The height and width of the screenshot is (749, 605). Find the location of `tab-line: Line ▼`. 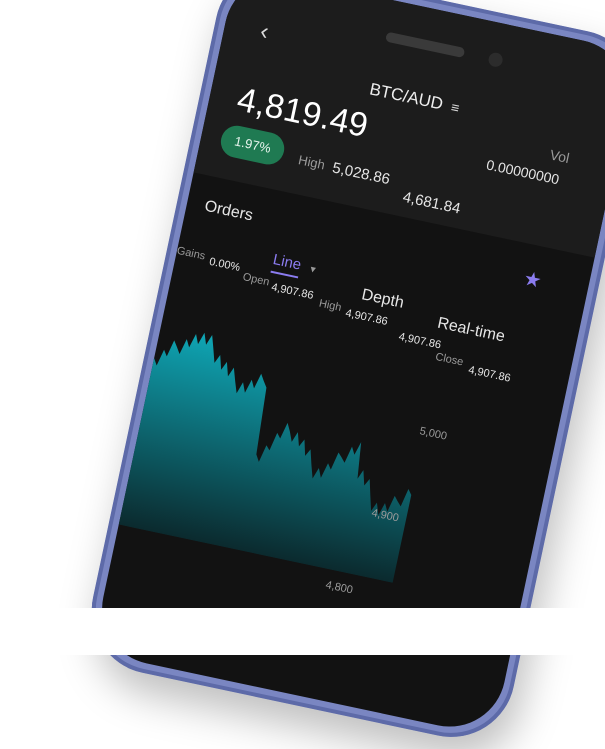

tab-line: Line ▼ is located at coordinates (294, 265).